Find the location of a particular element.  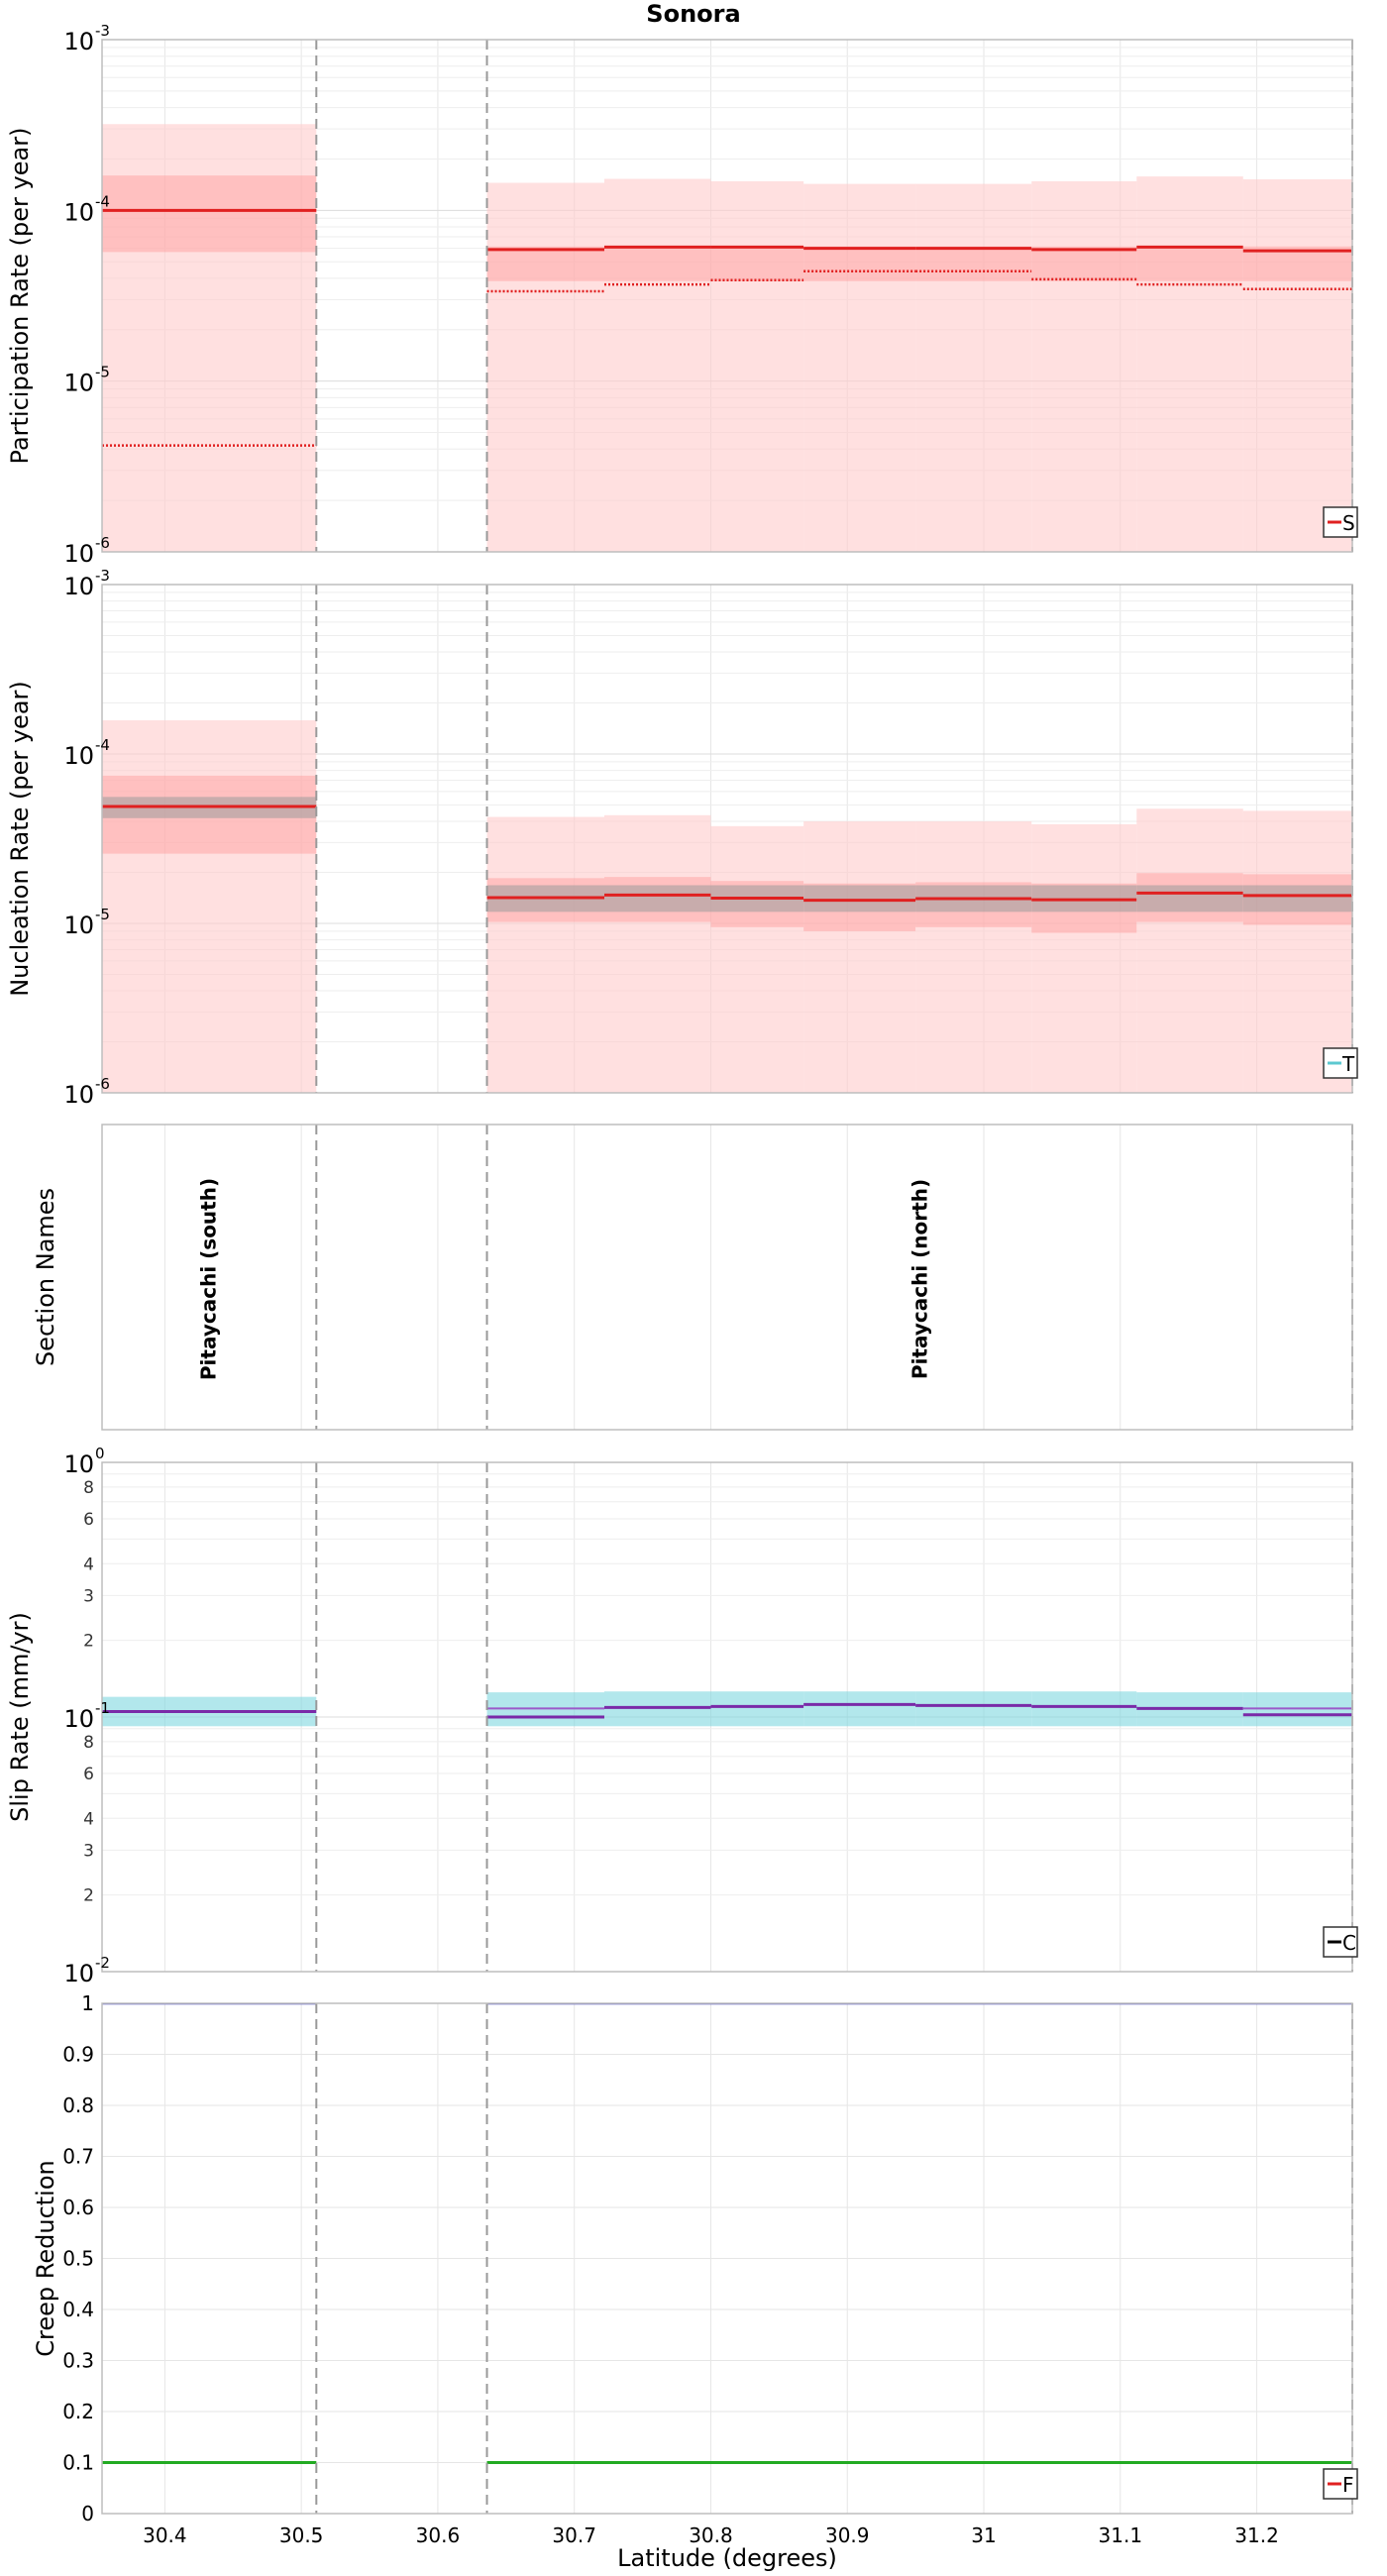

y-tick-label-3: 0.3 is located at coordinates (78, 2361).